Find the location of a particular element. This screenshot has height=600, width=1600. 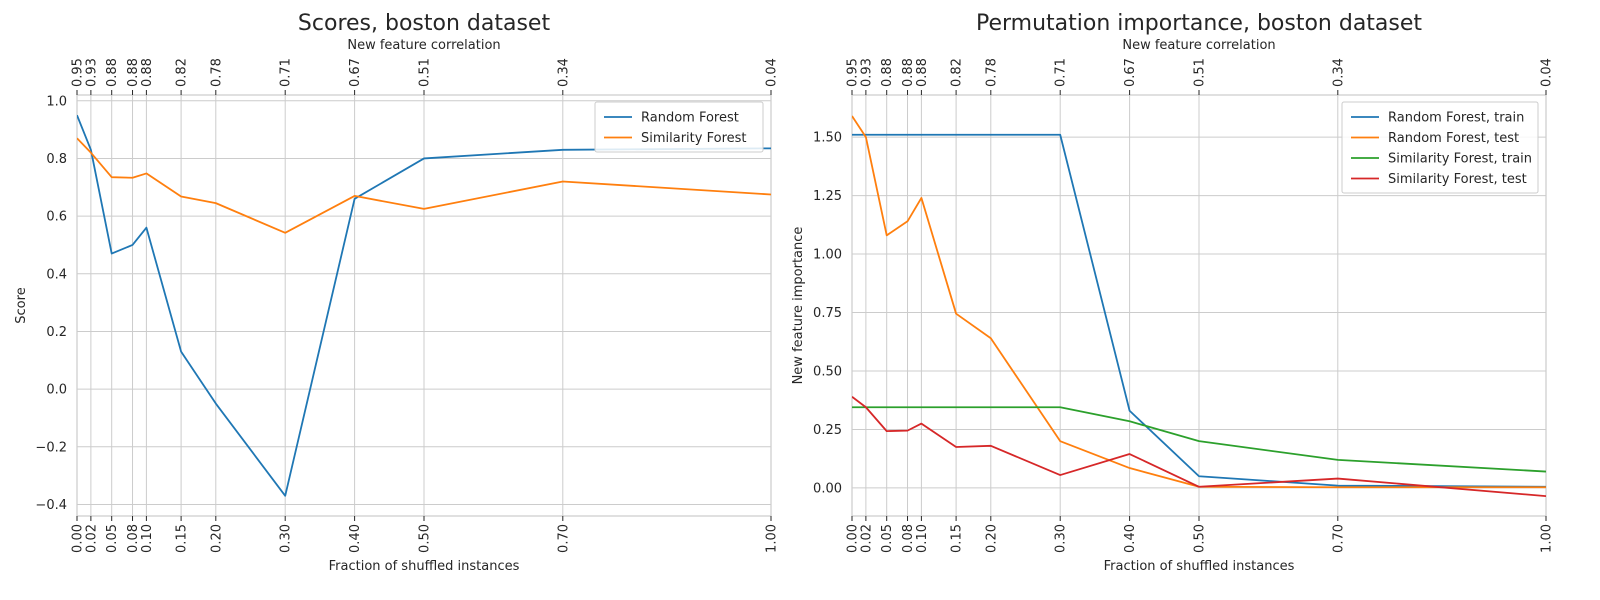

y-tick-label: 0.6 is located at coordinates (56, 217).